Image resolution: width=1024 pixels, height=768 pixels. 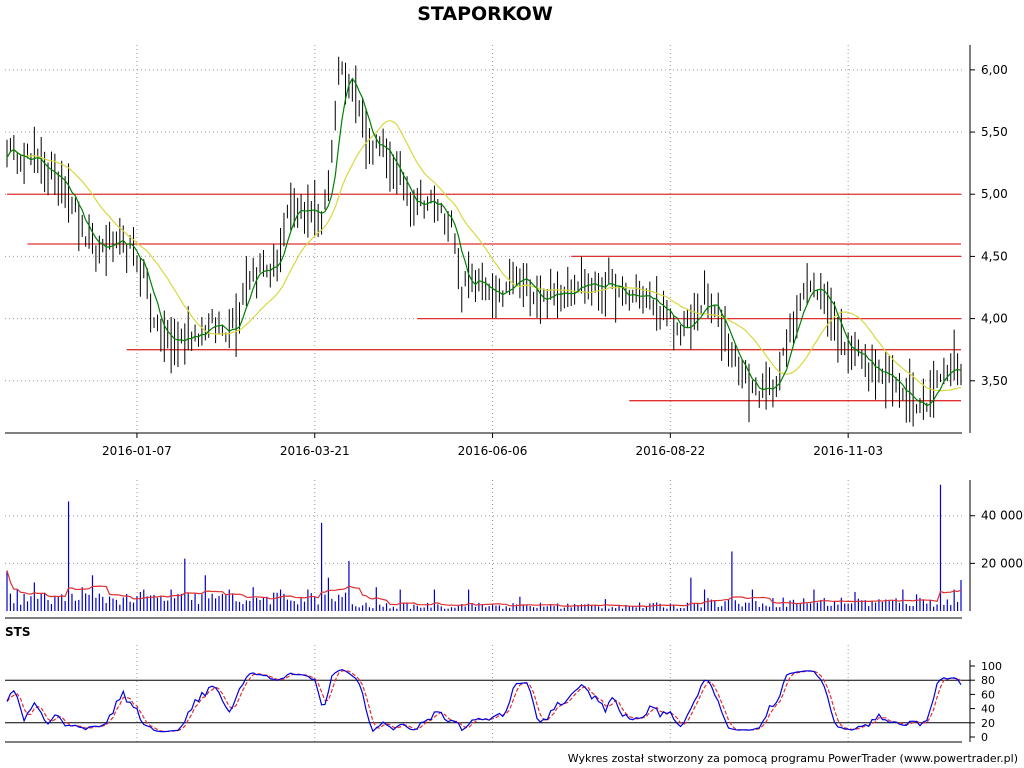 What do you see at coordinates (17, 632) in the screenshot?
I see `oscillator-label: STS` at bounding box center [17, 632].